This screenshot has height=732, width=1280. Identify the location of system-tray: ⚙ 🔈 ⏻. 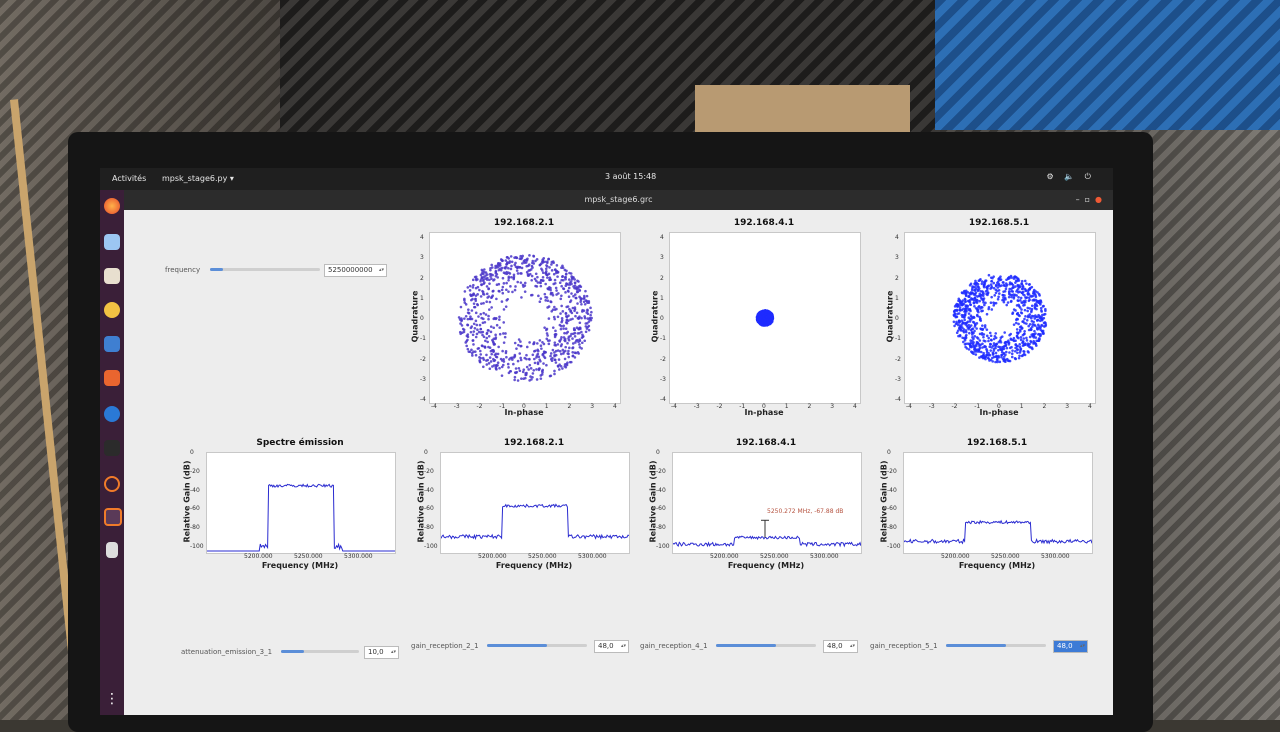
(1070, 176).